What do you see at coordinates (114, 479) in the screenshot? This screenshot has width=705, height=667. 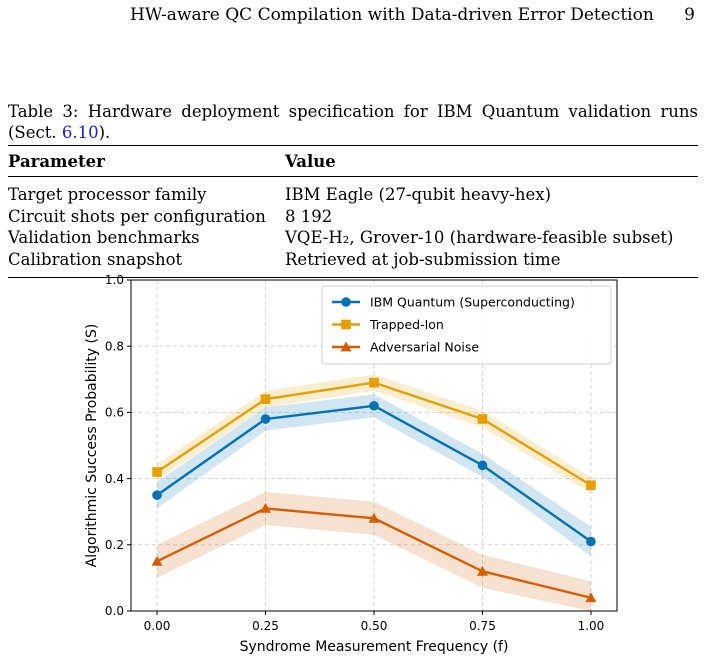 I see `y-tick-label: 0.4` at bounding box center [114, 479].